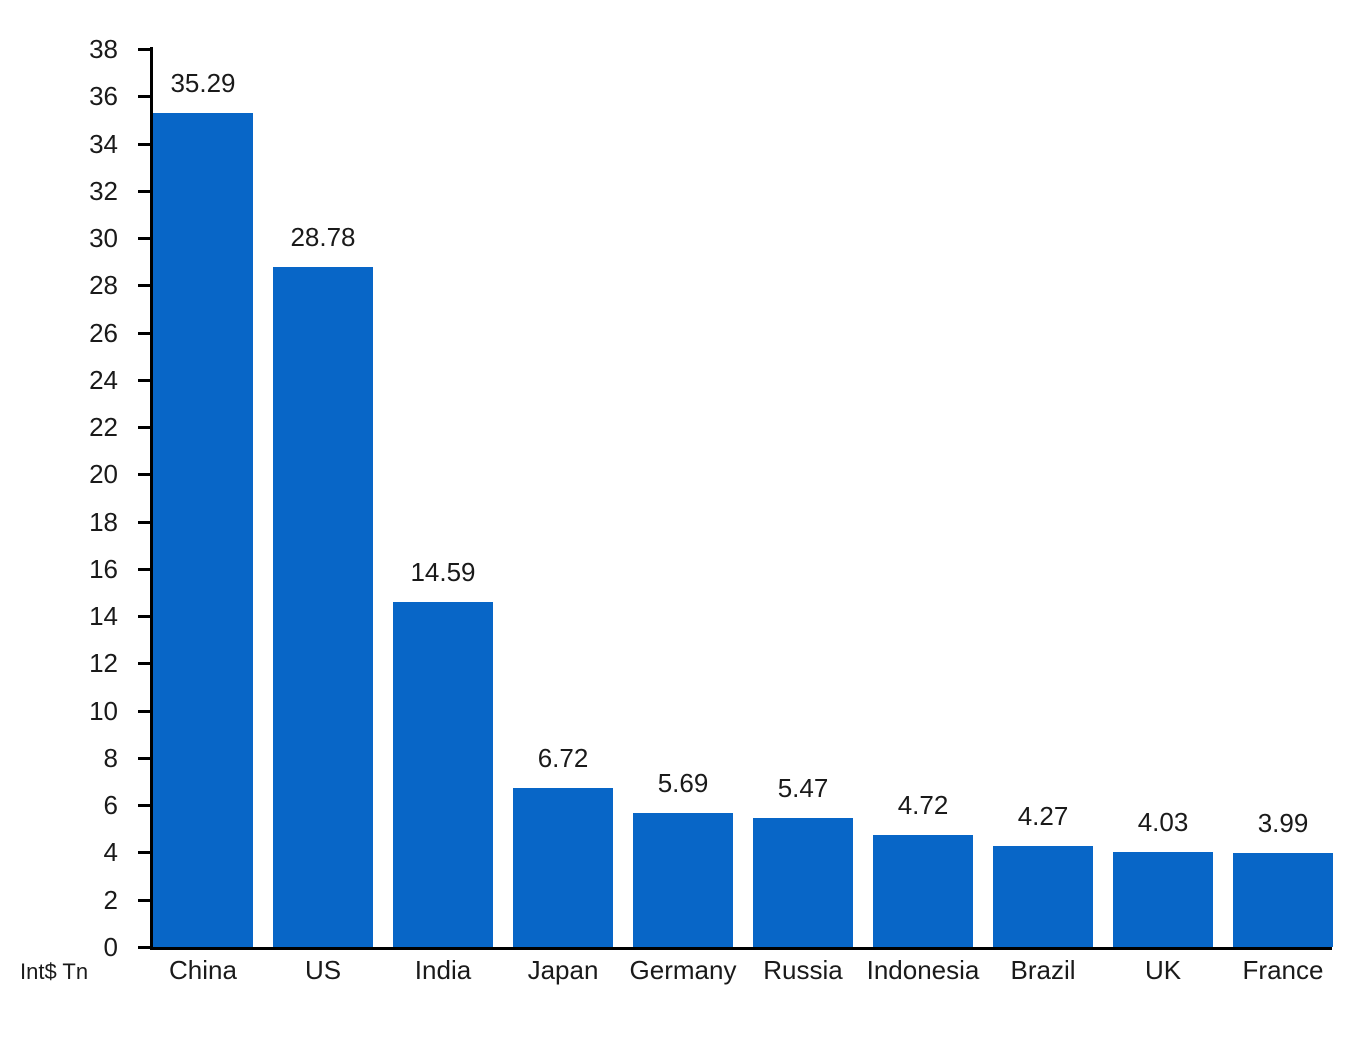  I want to click on y-tick-label: 8, so click(110, 758).